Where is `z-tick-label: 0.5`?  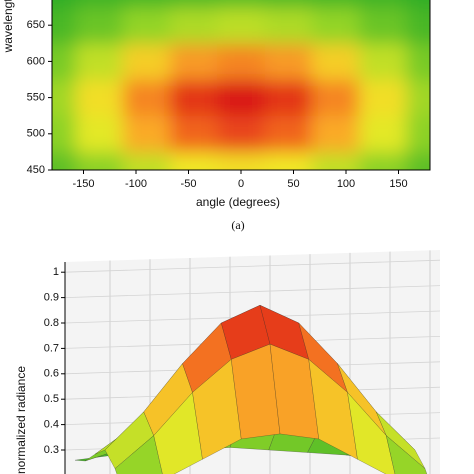 z-tick-label: 0.5 is located at coordinates (51, 399).